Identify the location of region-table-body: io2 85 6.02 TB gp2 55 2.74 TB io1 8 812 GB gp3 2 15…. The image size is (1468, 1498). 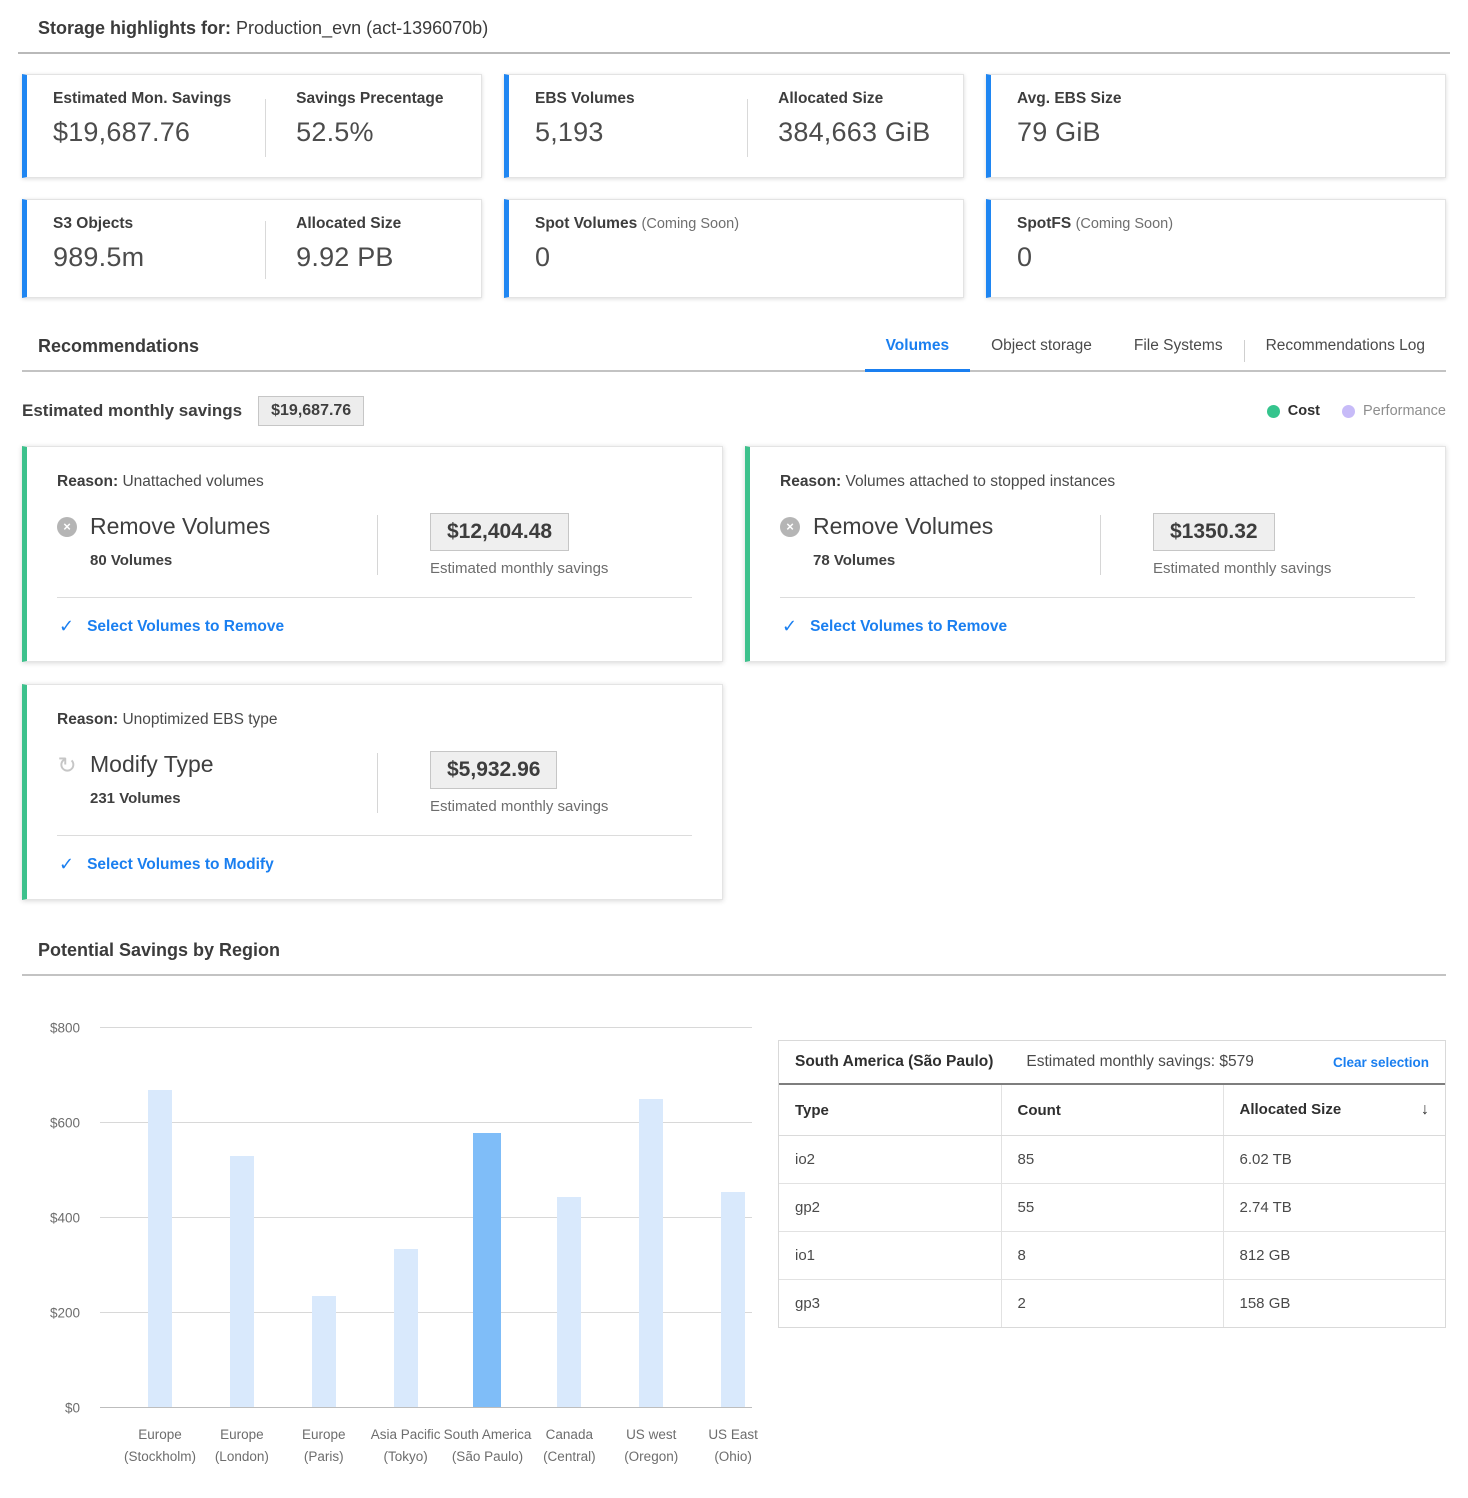
(1112, 1231).